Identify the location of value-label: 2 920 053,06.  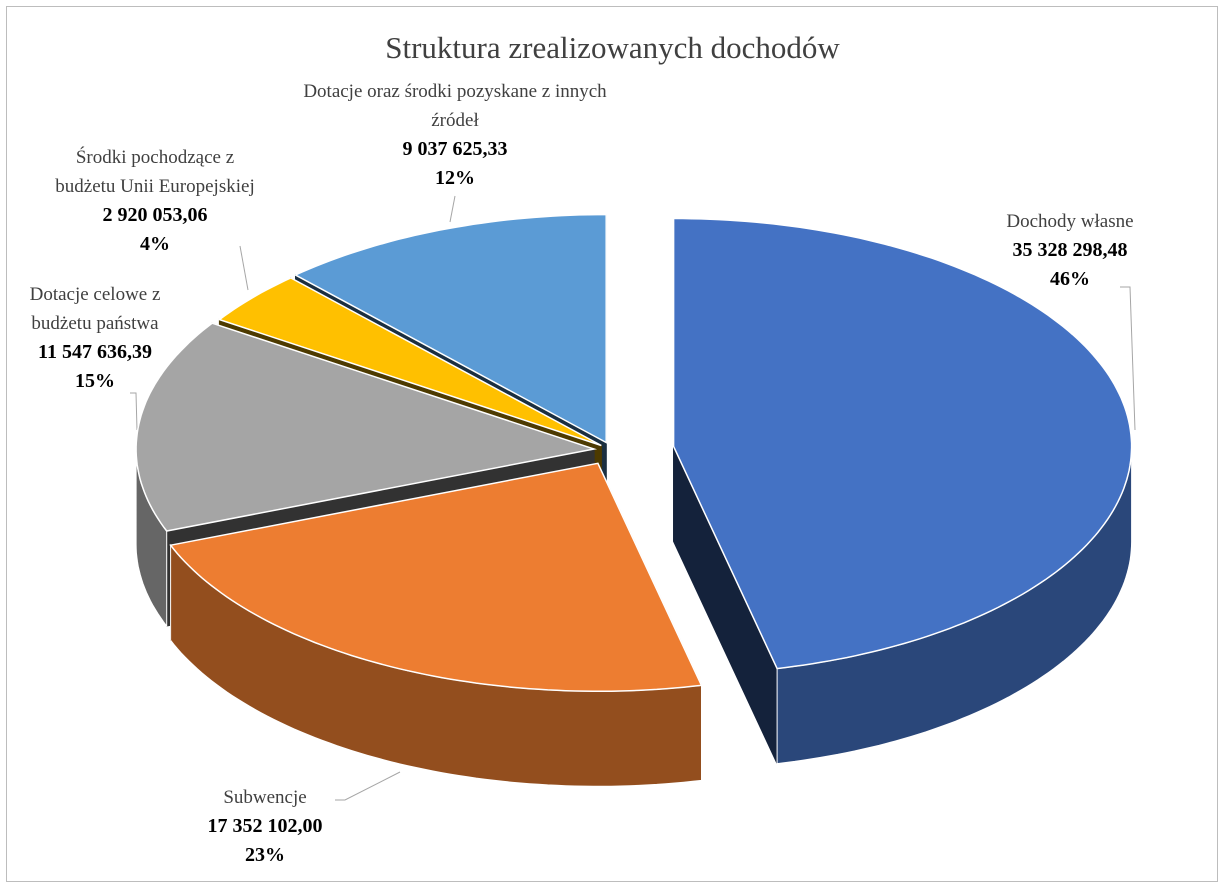
(155, 215).